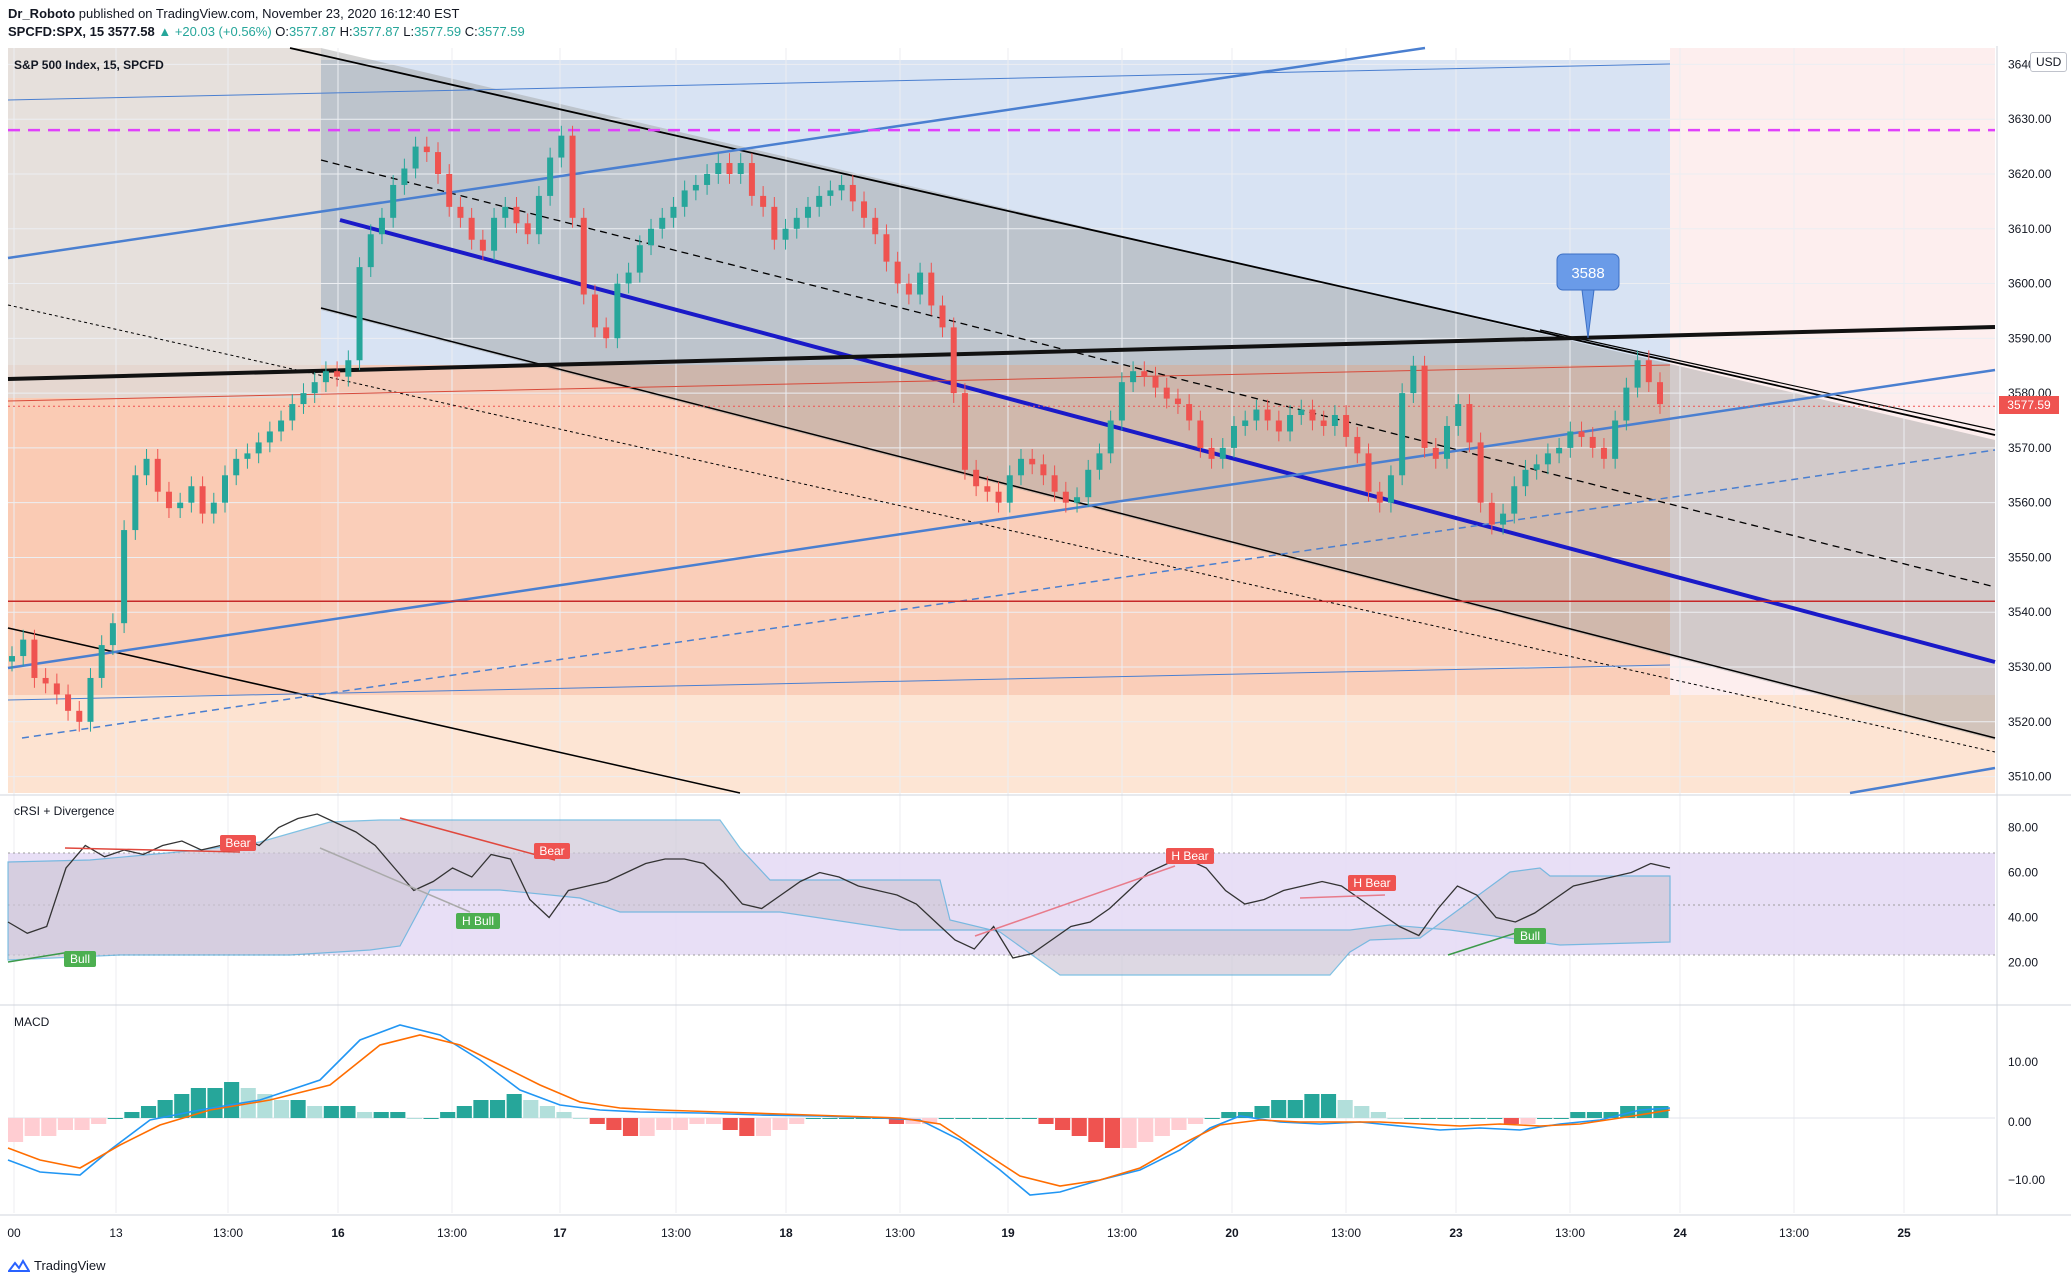  Describe the element at coordinates (2023, 873) in the screenshot. I see `rsi-tick-label: 60.00` at that location.